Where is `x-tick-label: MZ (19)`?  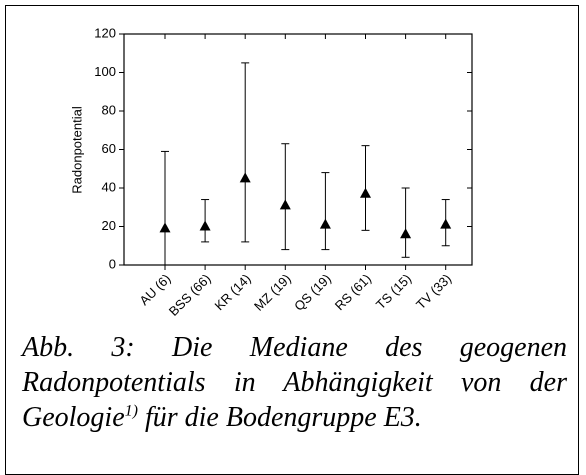
x-tick-label: MZ (19) is located at coordinates (272, 292).